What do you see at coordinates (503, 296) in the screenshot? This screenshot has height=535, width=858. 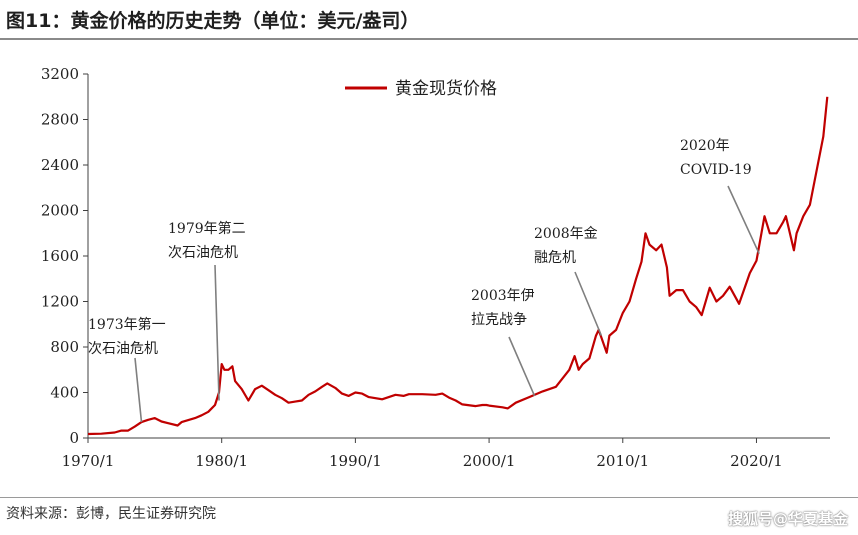 I see `annotation-label: 2003年伊` at bounding box center [503, 296].